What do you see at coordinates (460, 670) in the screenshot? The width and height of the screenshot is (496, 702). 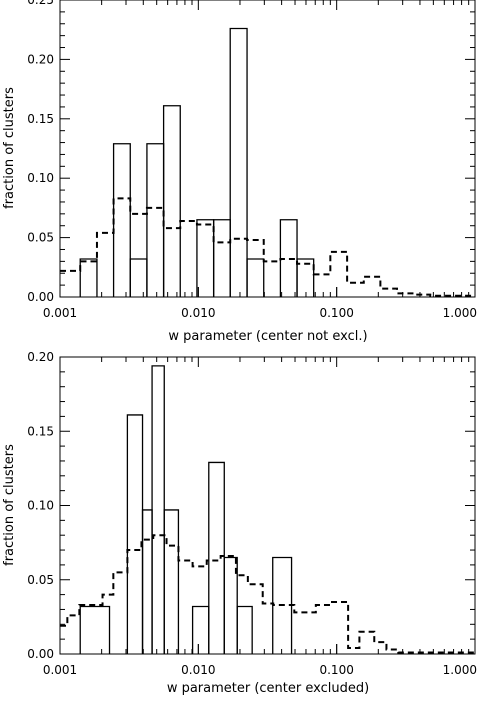 I see `bottom-x-tick-label: 1.000` at bounding box center [460, 670].